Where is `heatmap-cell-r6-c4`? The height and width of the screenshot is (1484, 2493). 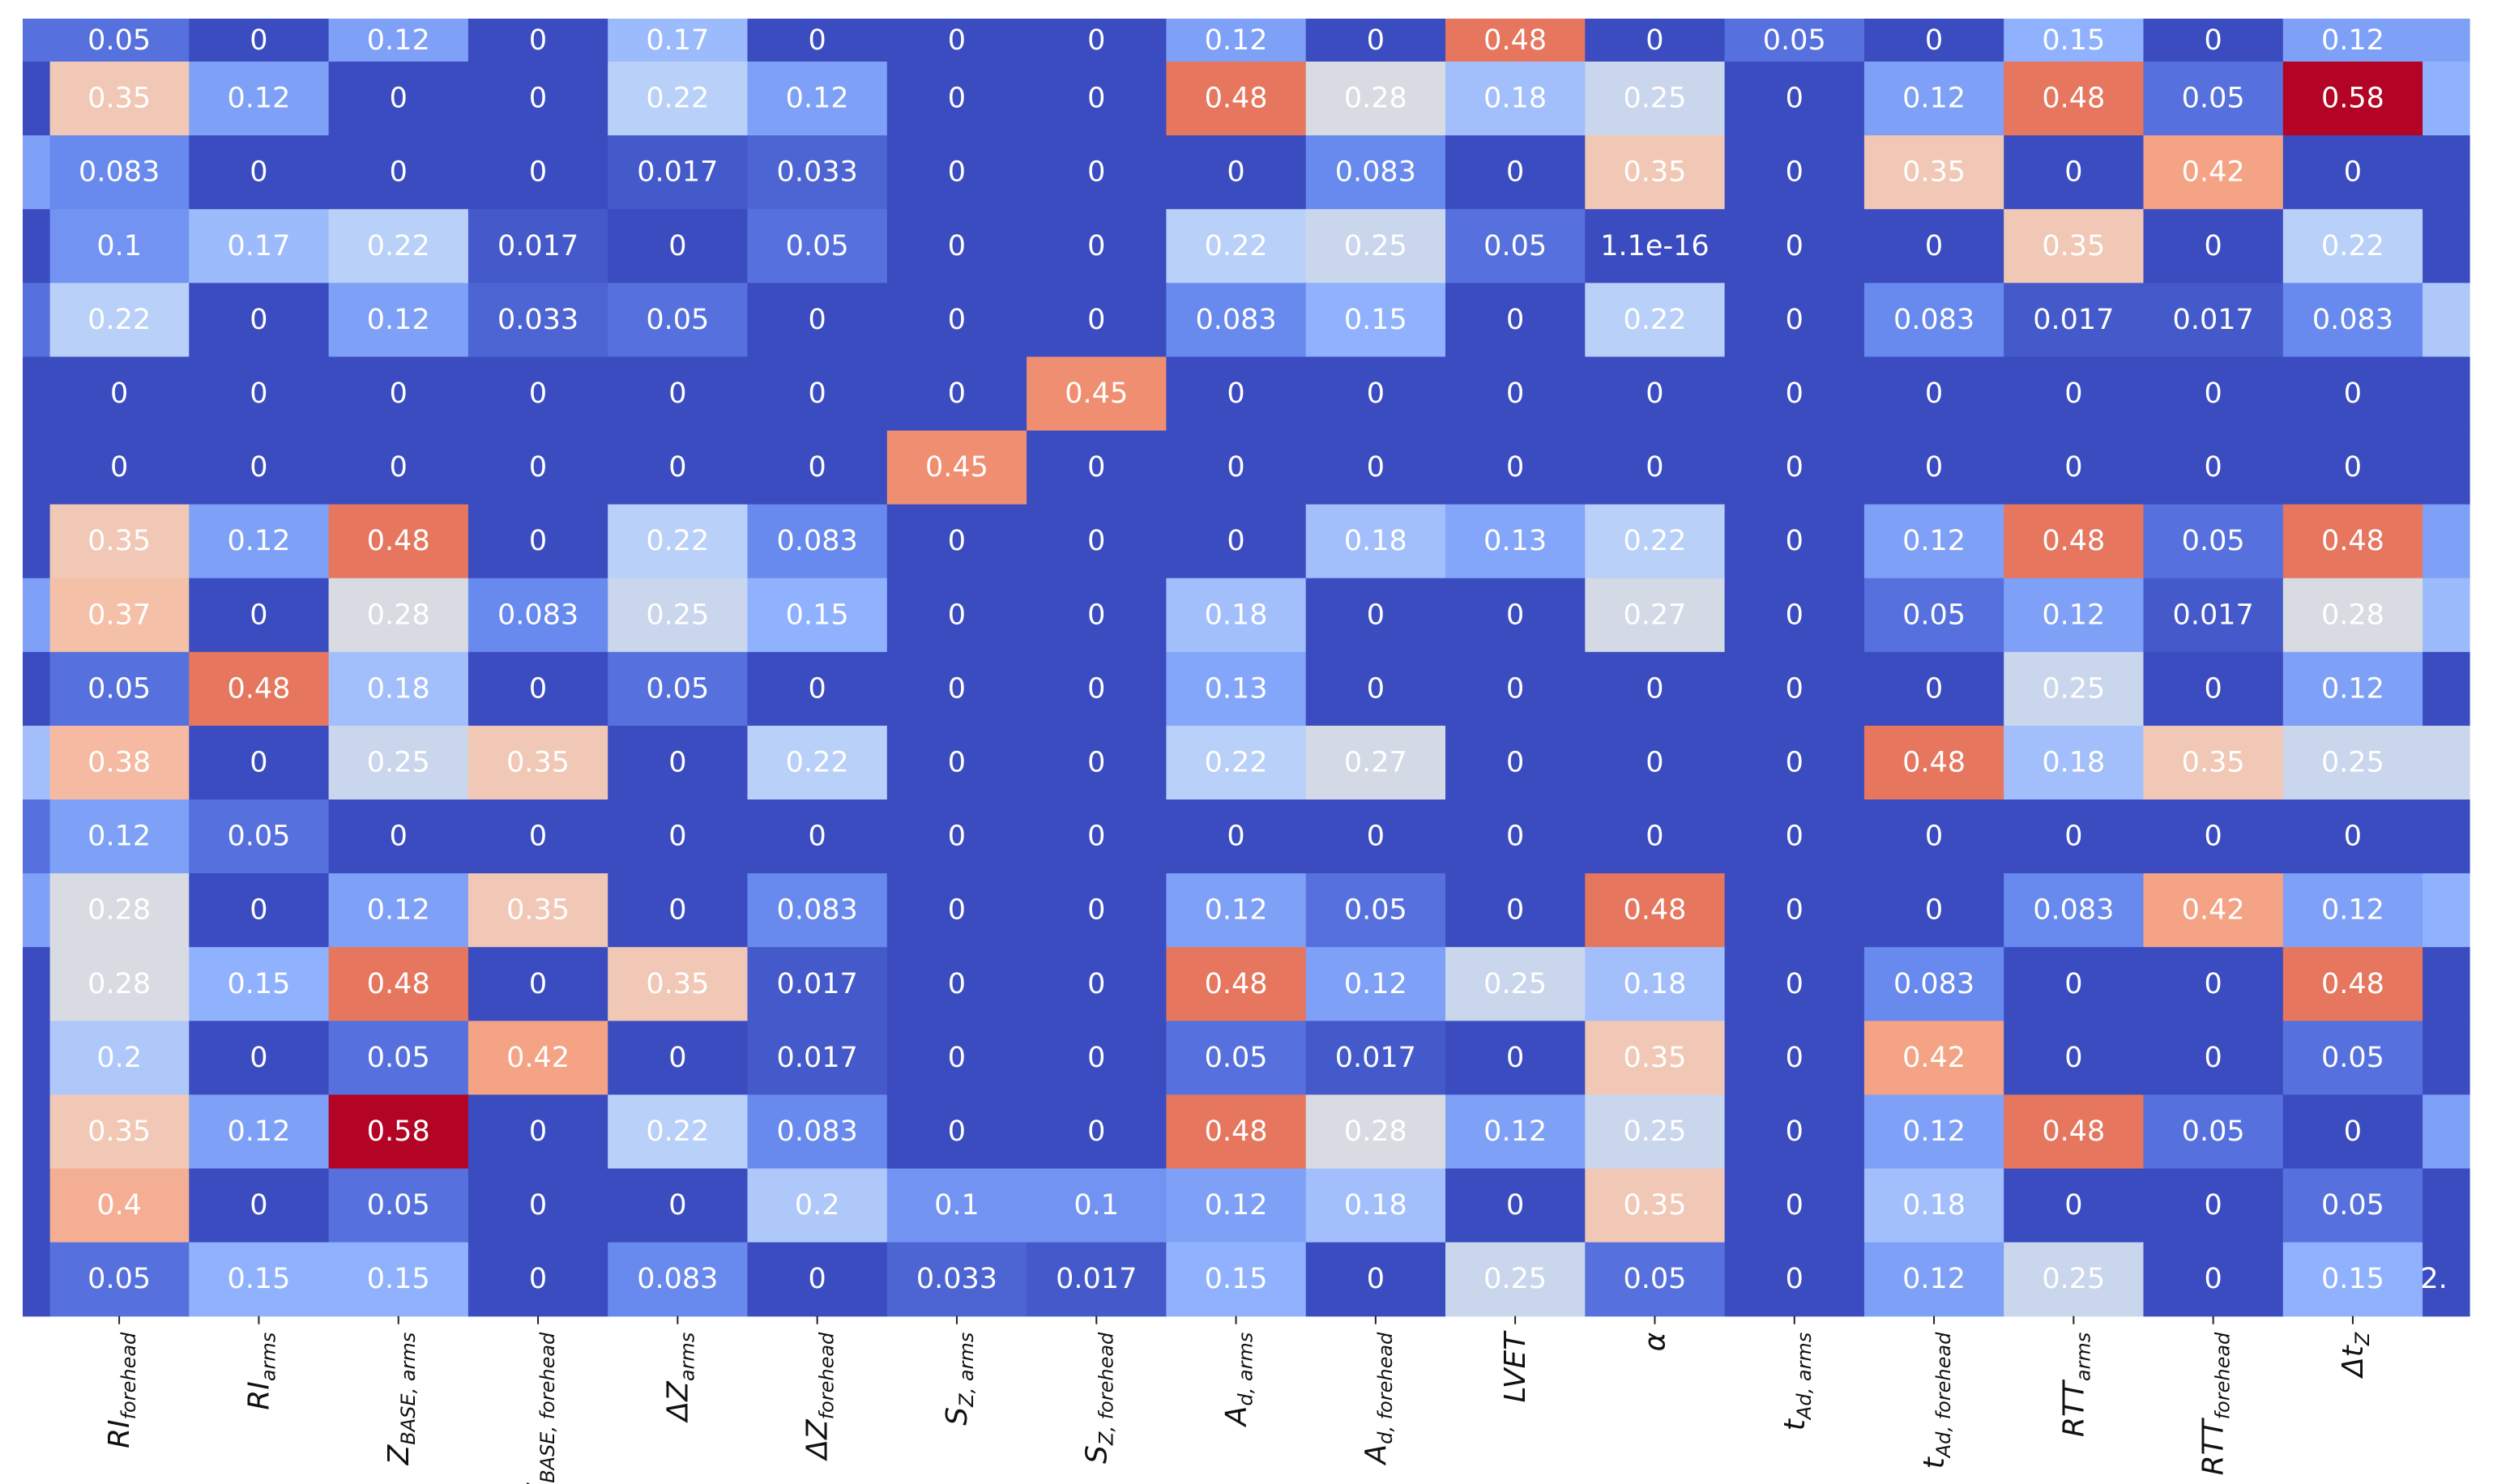
heatmap-cell-r6-c4 is located at coordinates (678, 541).